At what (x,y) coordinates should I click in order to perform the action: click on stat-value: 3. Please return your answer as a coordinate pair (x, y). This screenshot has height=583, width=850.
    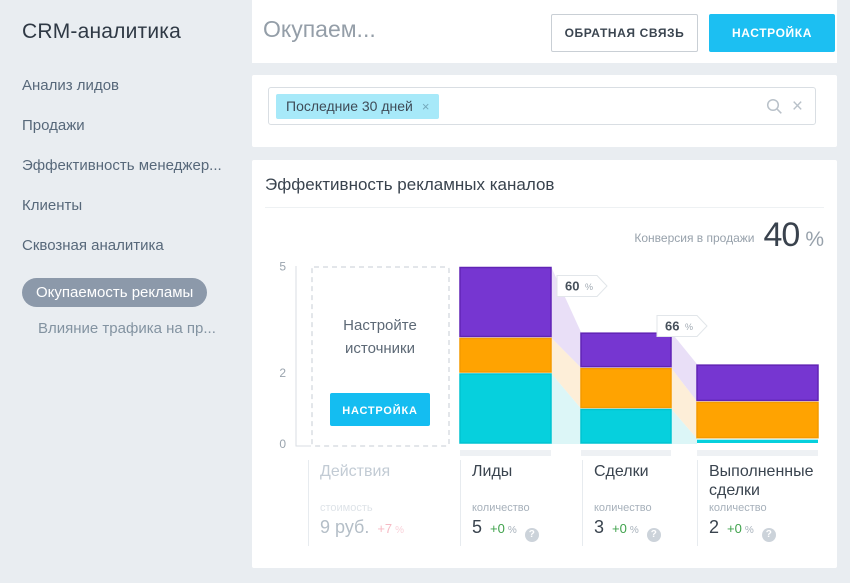
    Looking at the image, I should click on (599, 527).